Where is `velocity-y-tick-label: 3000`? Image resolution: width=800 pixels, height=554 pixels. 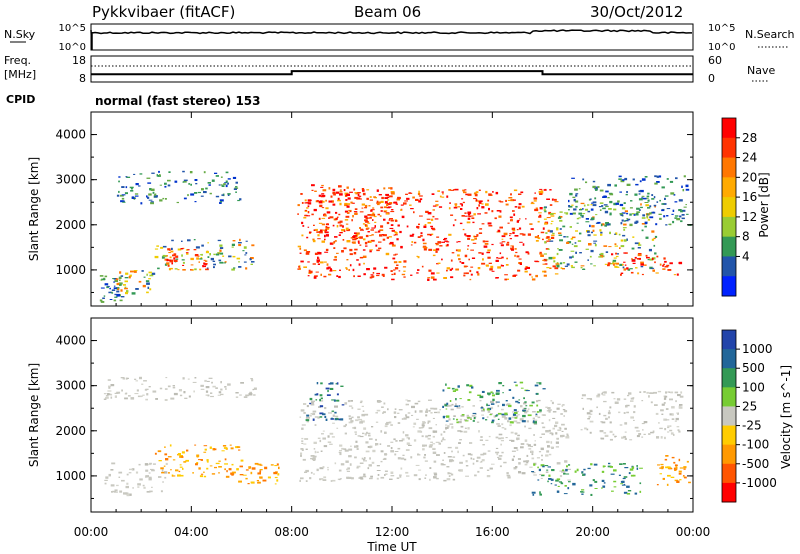
velocity-y-tick-label: 3000 is located at coordinates (70, 386).